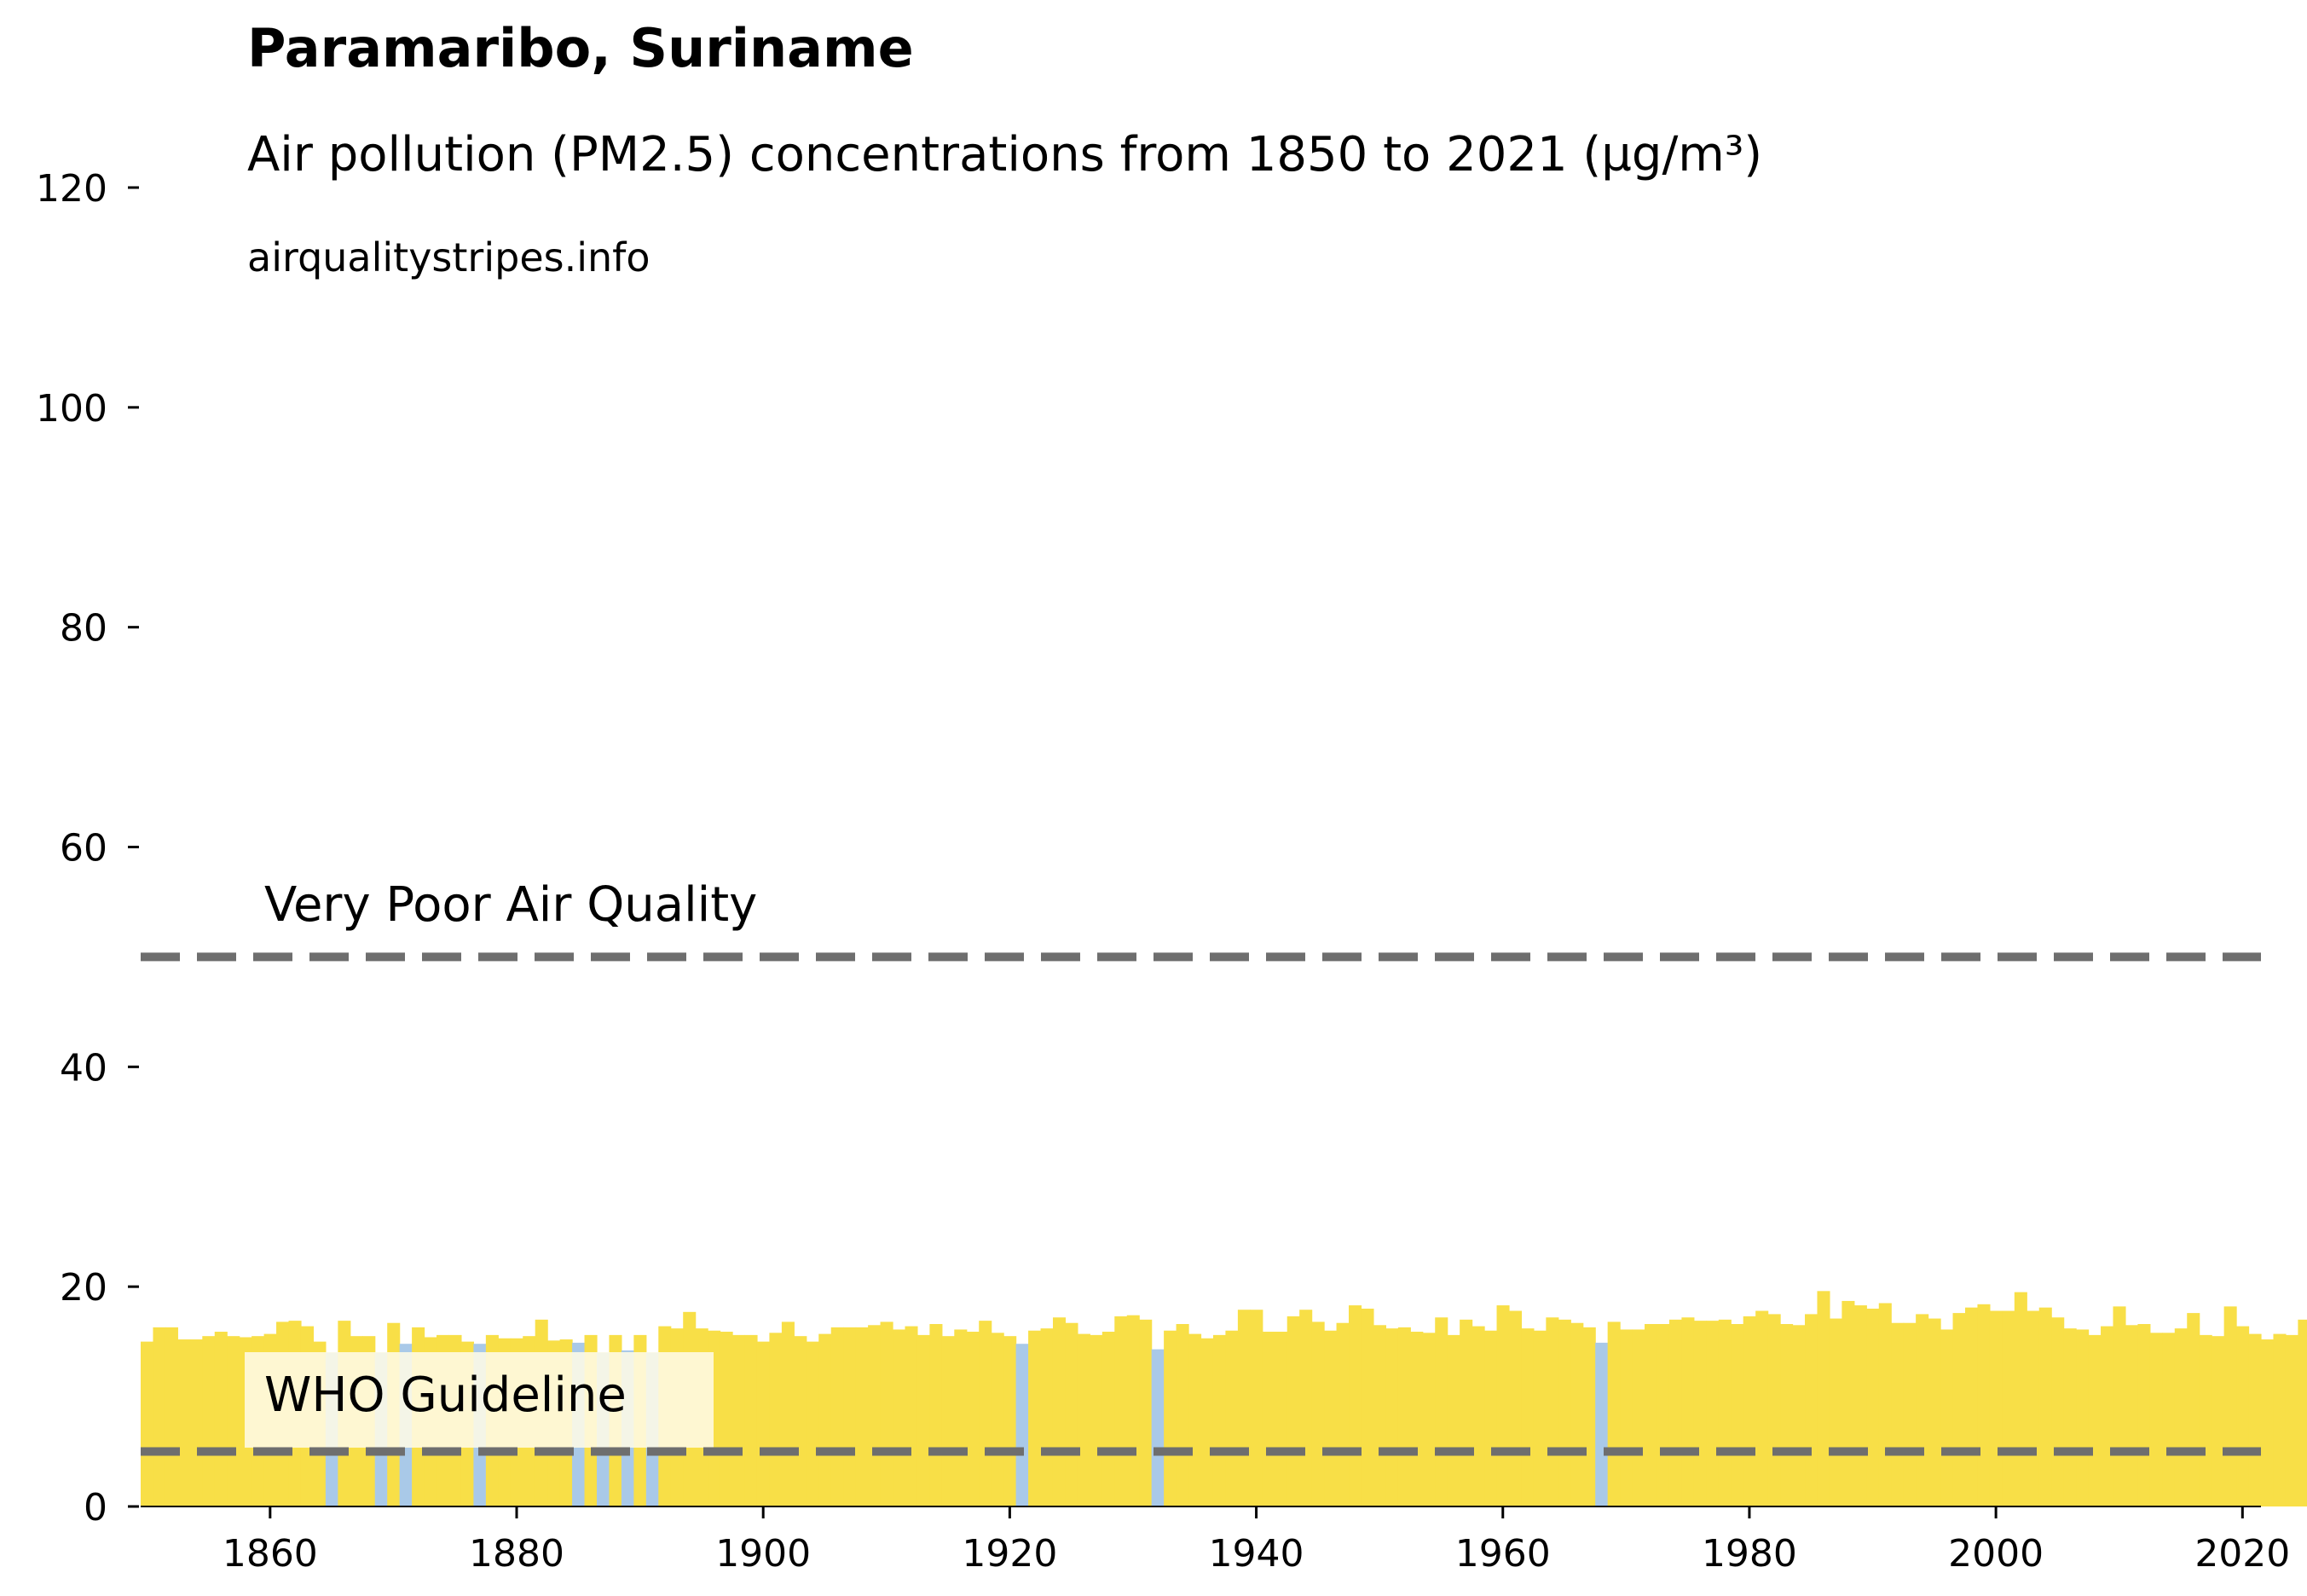 Image resolution: width=2307 pixels, height=1596 pixels. Describe the element at coordinates (83, 1288) in the screenshot. I see `y-tick-label-20: 20` at that location.